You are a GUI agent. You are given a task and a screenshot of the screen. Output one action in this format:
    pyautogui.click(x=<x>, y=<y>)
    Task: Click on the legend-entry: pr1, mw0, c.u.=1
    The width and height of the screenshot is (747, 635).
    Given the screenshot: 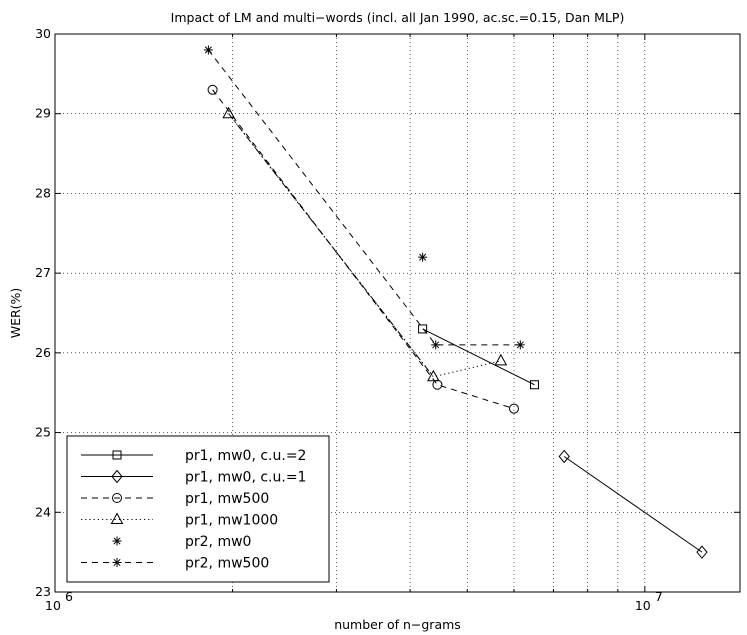 What is the action you would take?
    pyautogui.click(x=193, y=478)
    